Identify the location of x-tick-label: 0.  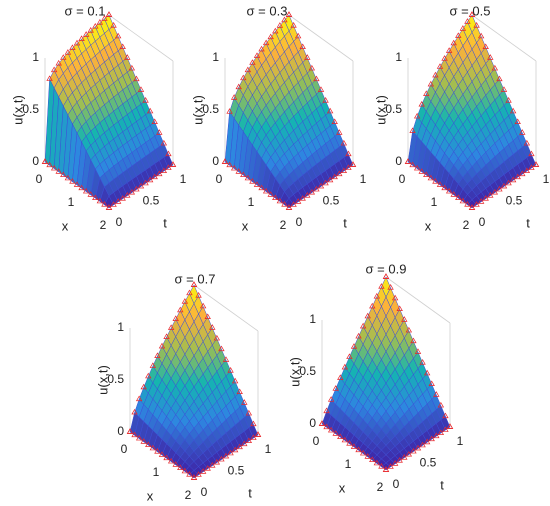
(219, 179).